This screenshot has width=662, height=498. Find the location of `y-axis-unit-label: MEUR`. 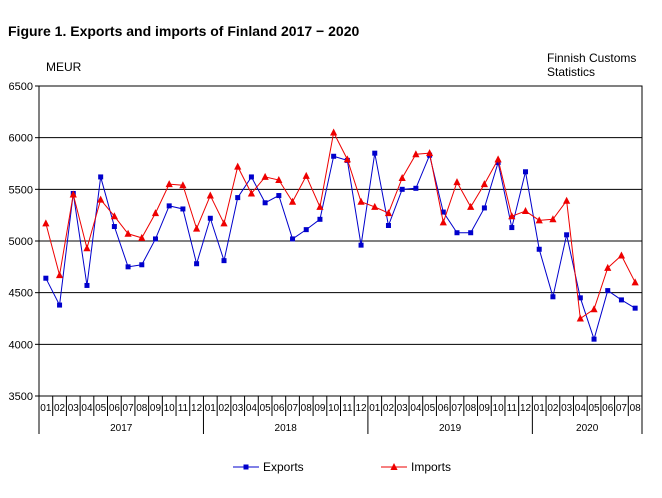

y-axis-unit-label: MEUR is located at coordinates (64, 67).